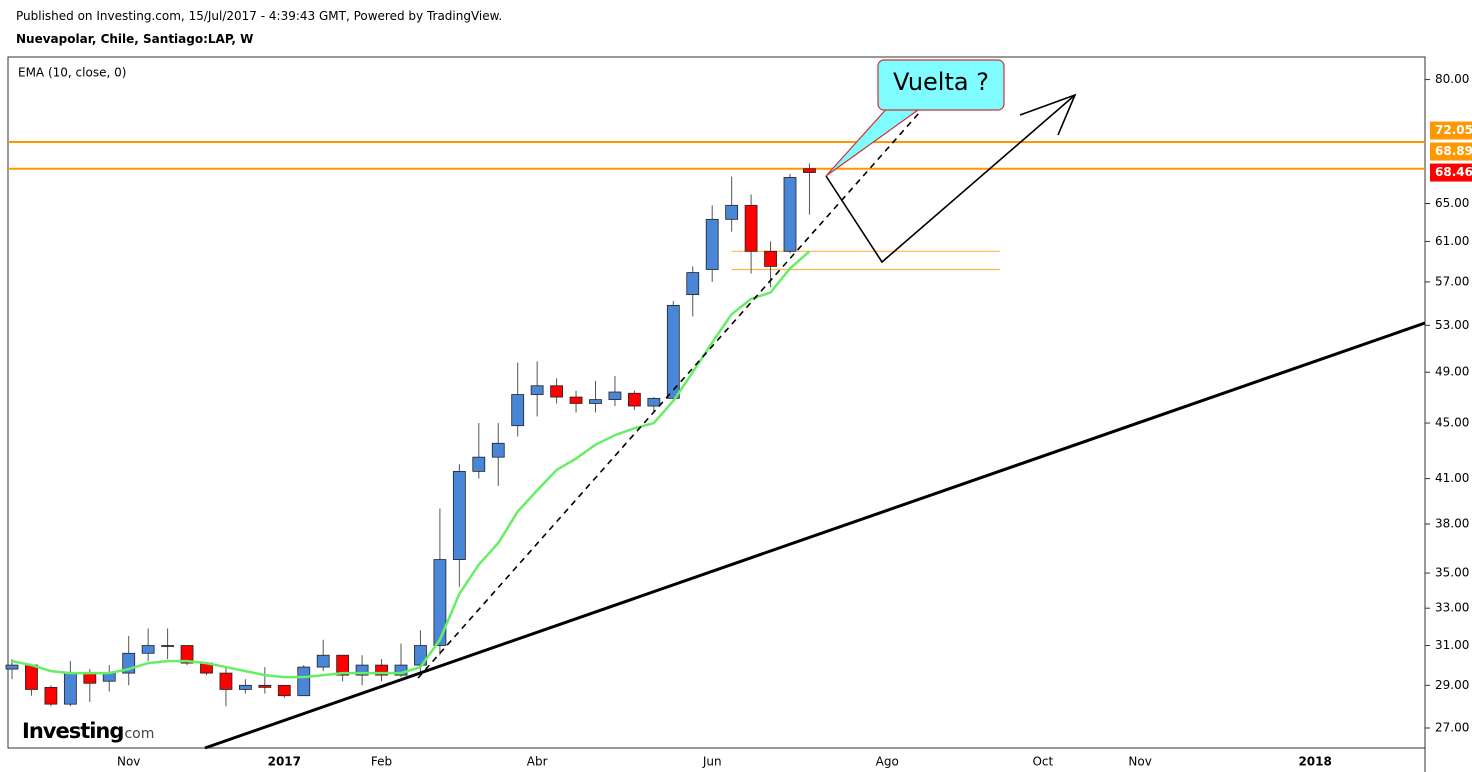  What do you see at coordinates (135, 39) in the screenshot?
I see `symbol-title: Nuevapolar, Chile, Santiago:LAP, W` at bounding box center [135, 39].